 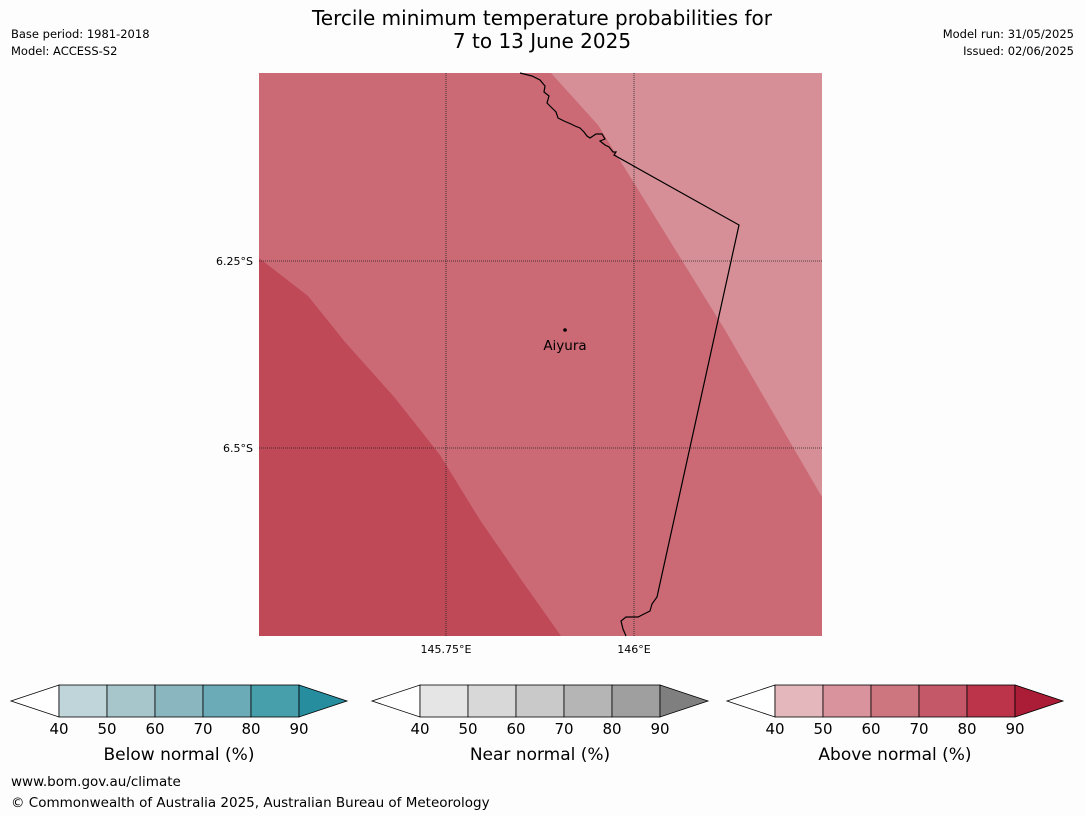 What do you see at coordinates (238, 448) in the screenshot?
I see `lat-label-2: 6.5°S` at bounding box center [238, 448].